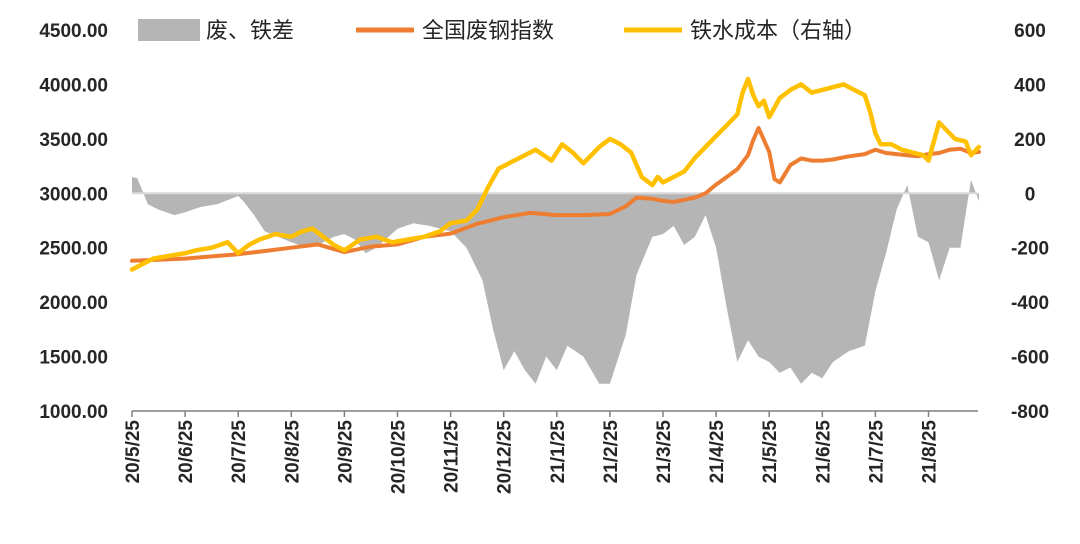 This screenshot has height=544, width=1080. What do you see at coordinates (505, 457) in the screenshot?
I see `x-tick-label: 20/12/25` at bounding box center [505, 457].